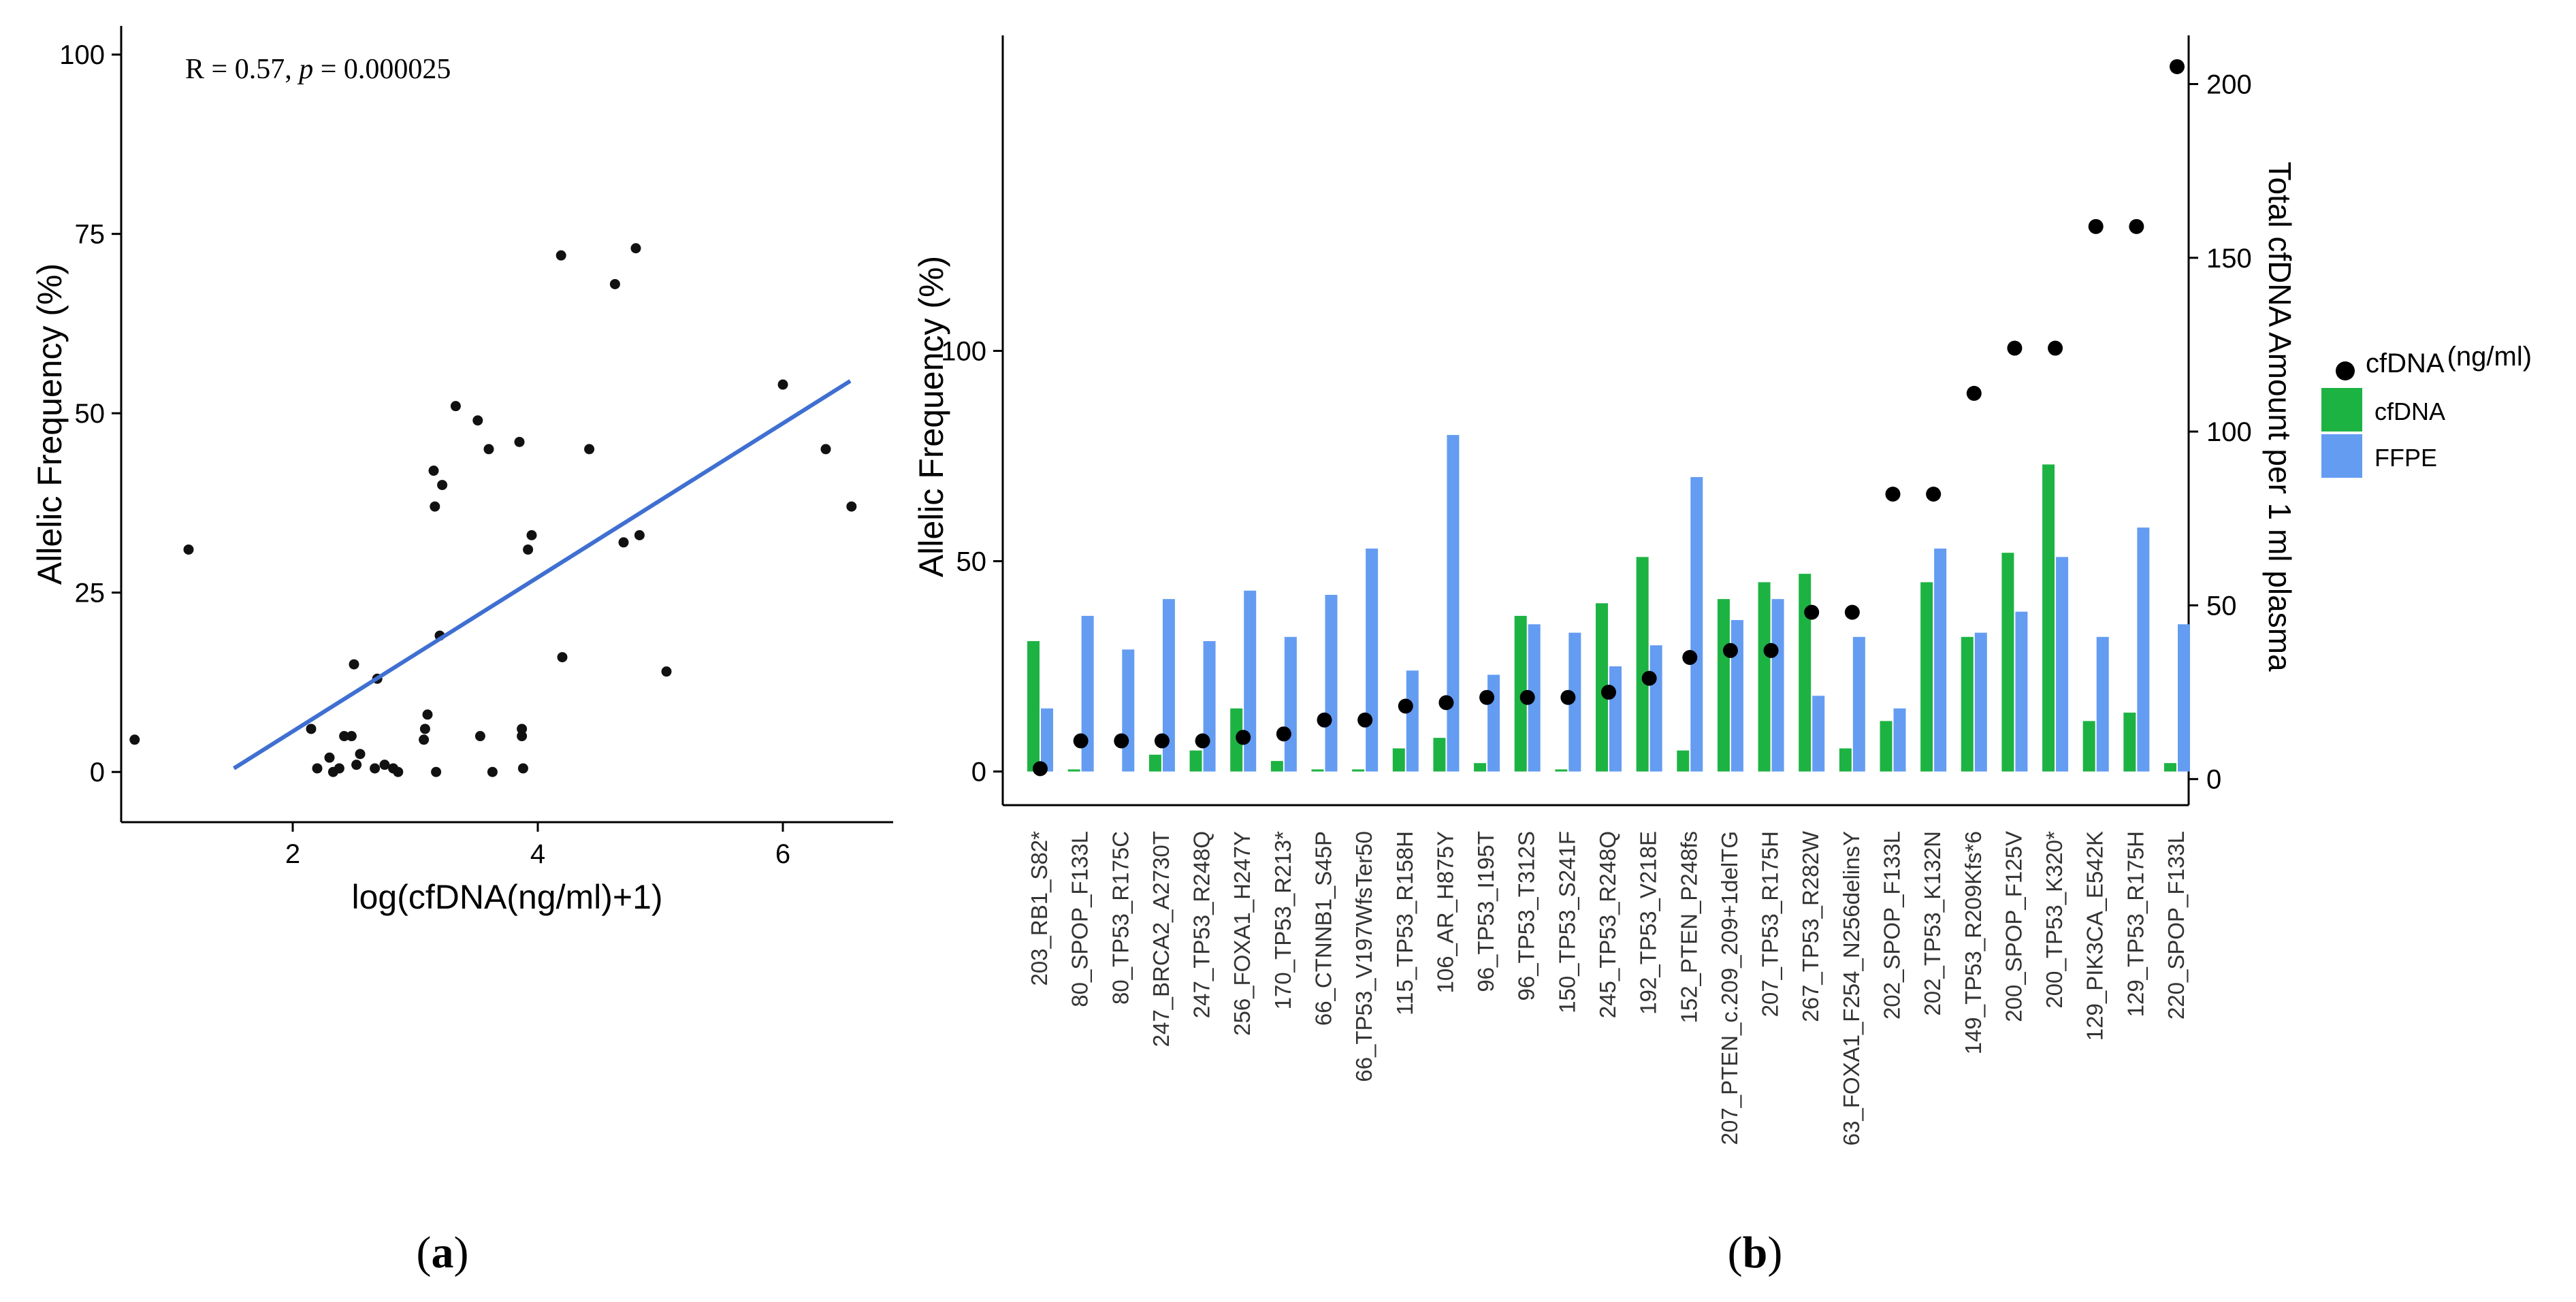 The width and height of the screenshot is (2576, 1302). What do you see at coordinates (2410, 411) in the screenshot?
I see `legend-cfdna-bar-label: cfDNA` at bounding box center [2410, 411].